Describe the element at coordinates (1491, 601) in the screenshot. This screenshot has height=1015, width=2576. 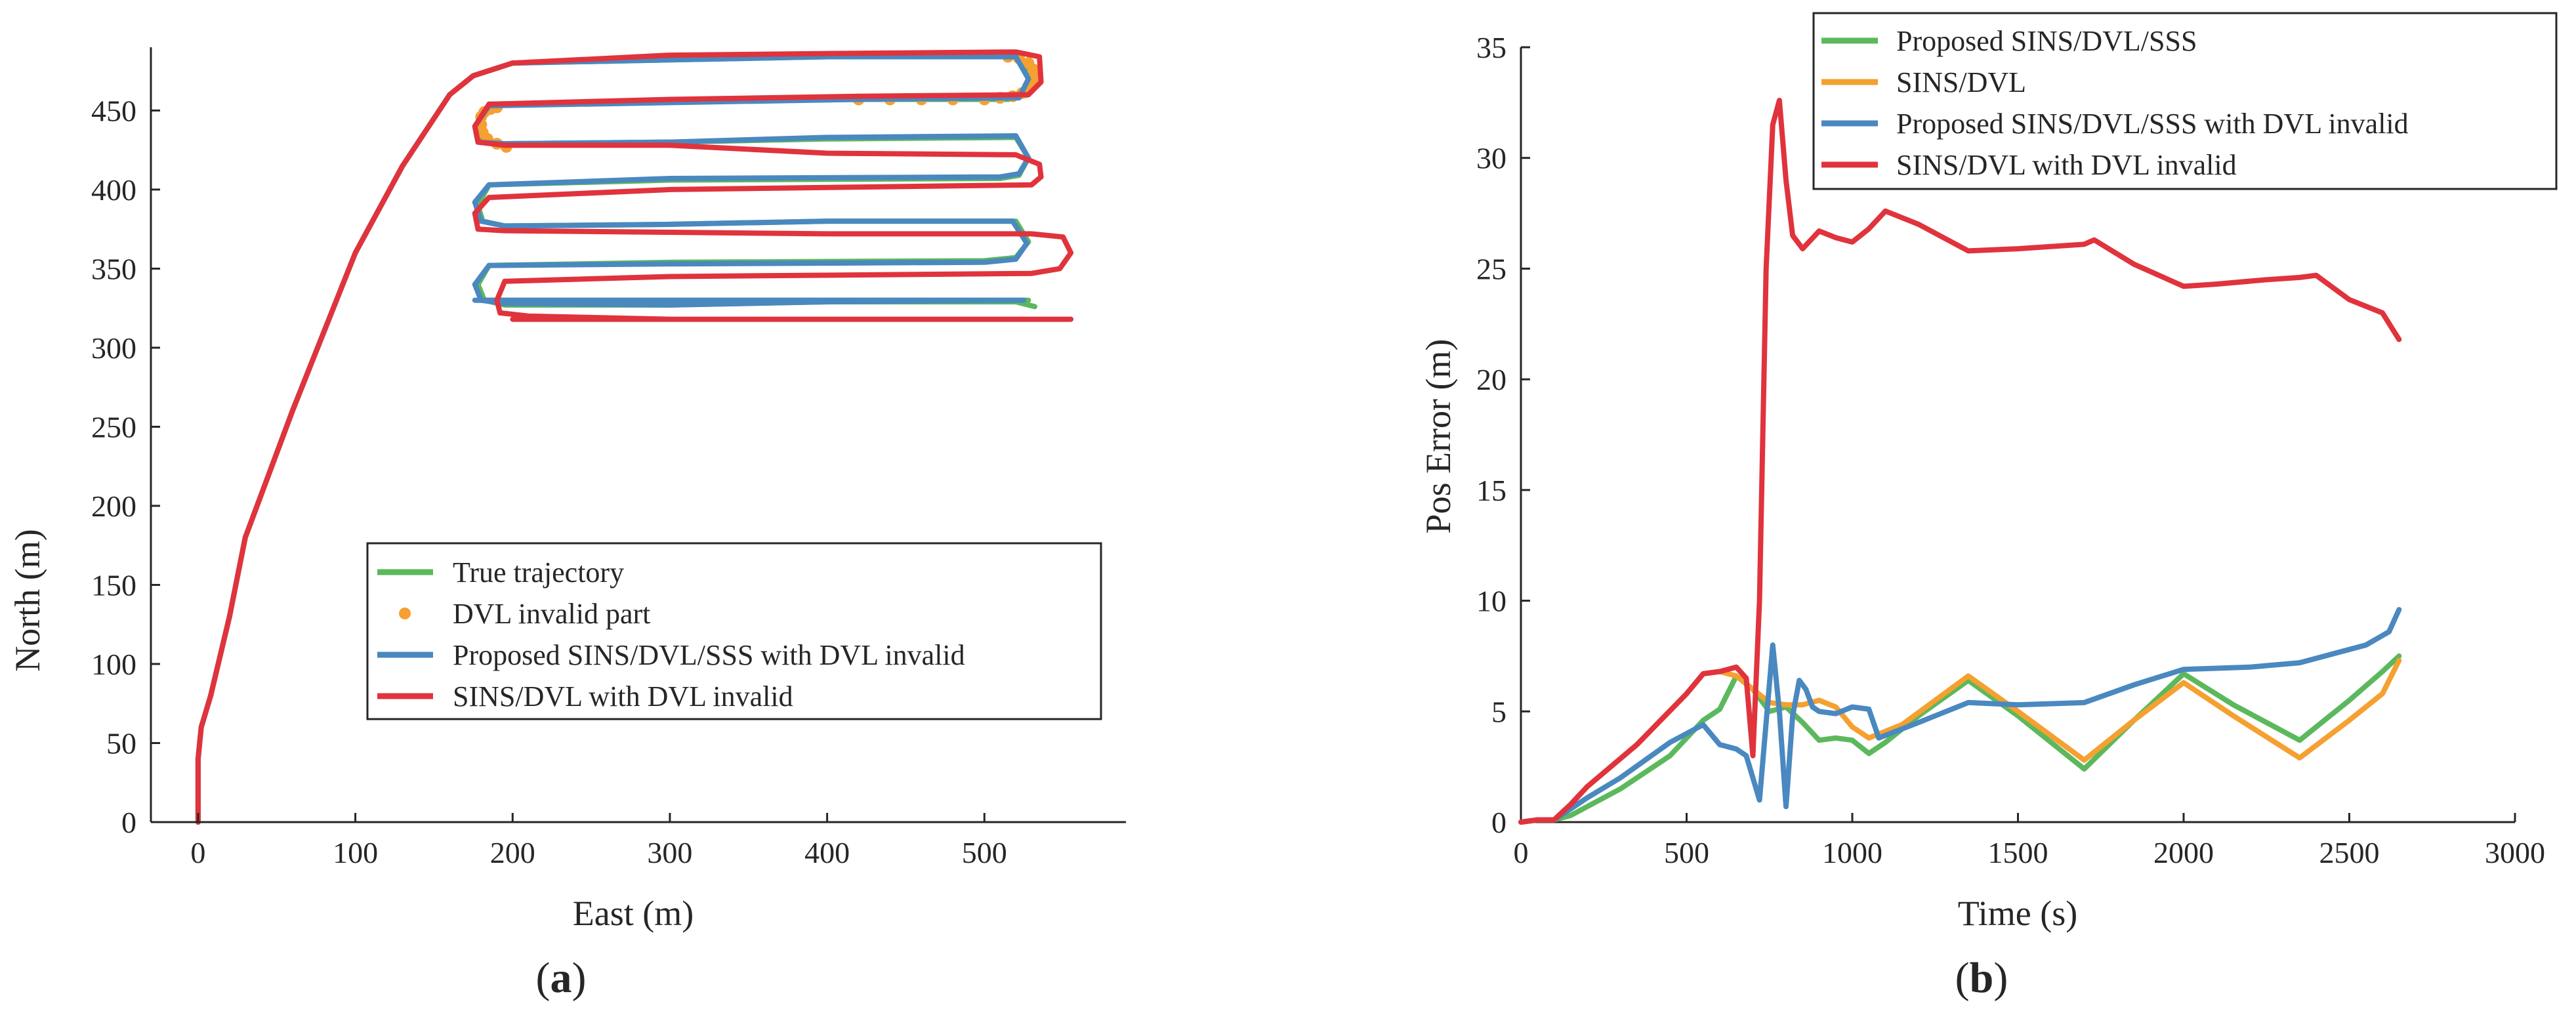
I see `chart-b-ytick-label: 10` at that location.